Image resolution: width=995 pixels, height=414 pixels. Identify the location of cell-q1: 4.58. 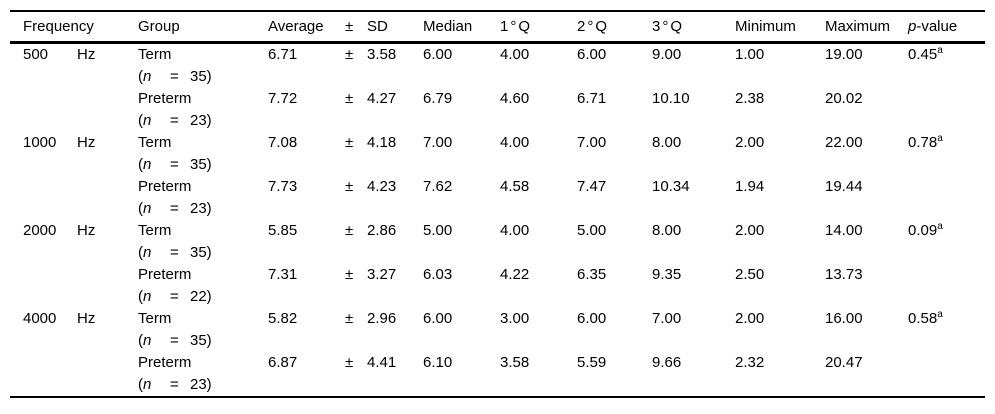
(515, 186).